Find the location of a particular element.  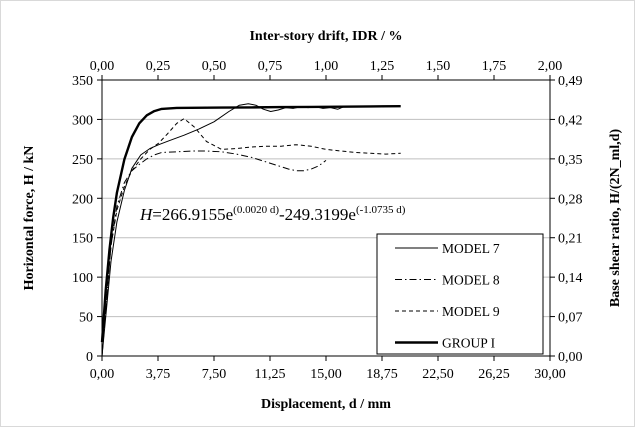

x-top-tick-label: 2,00 is located at coordinates (550, 66).